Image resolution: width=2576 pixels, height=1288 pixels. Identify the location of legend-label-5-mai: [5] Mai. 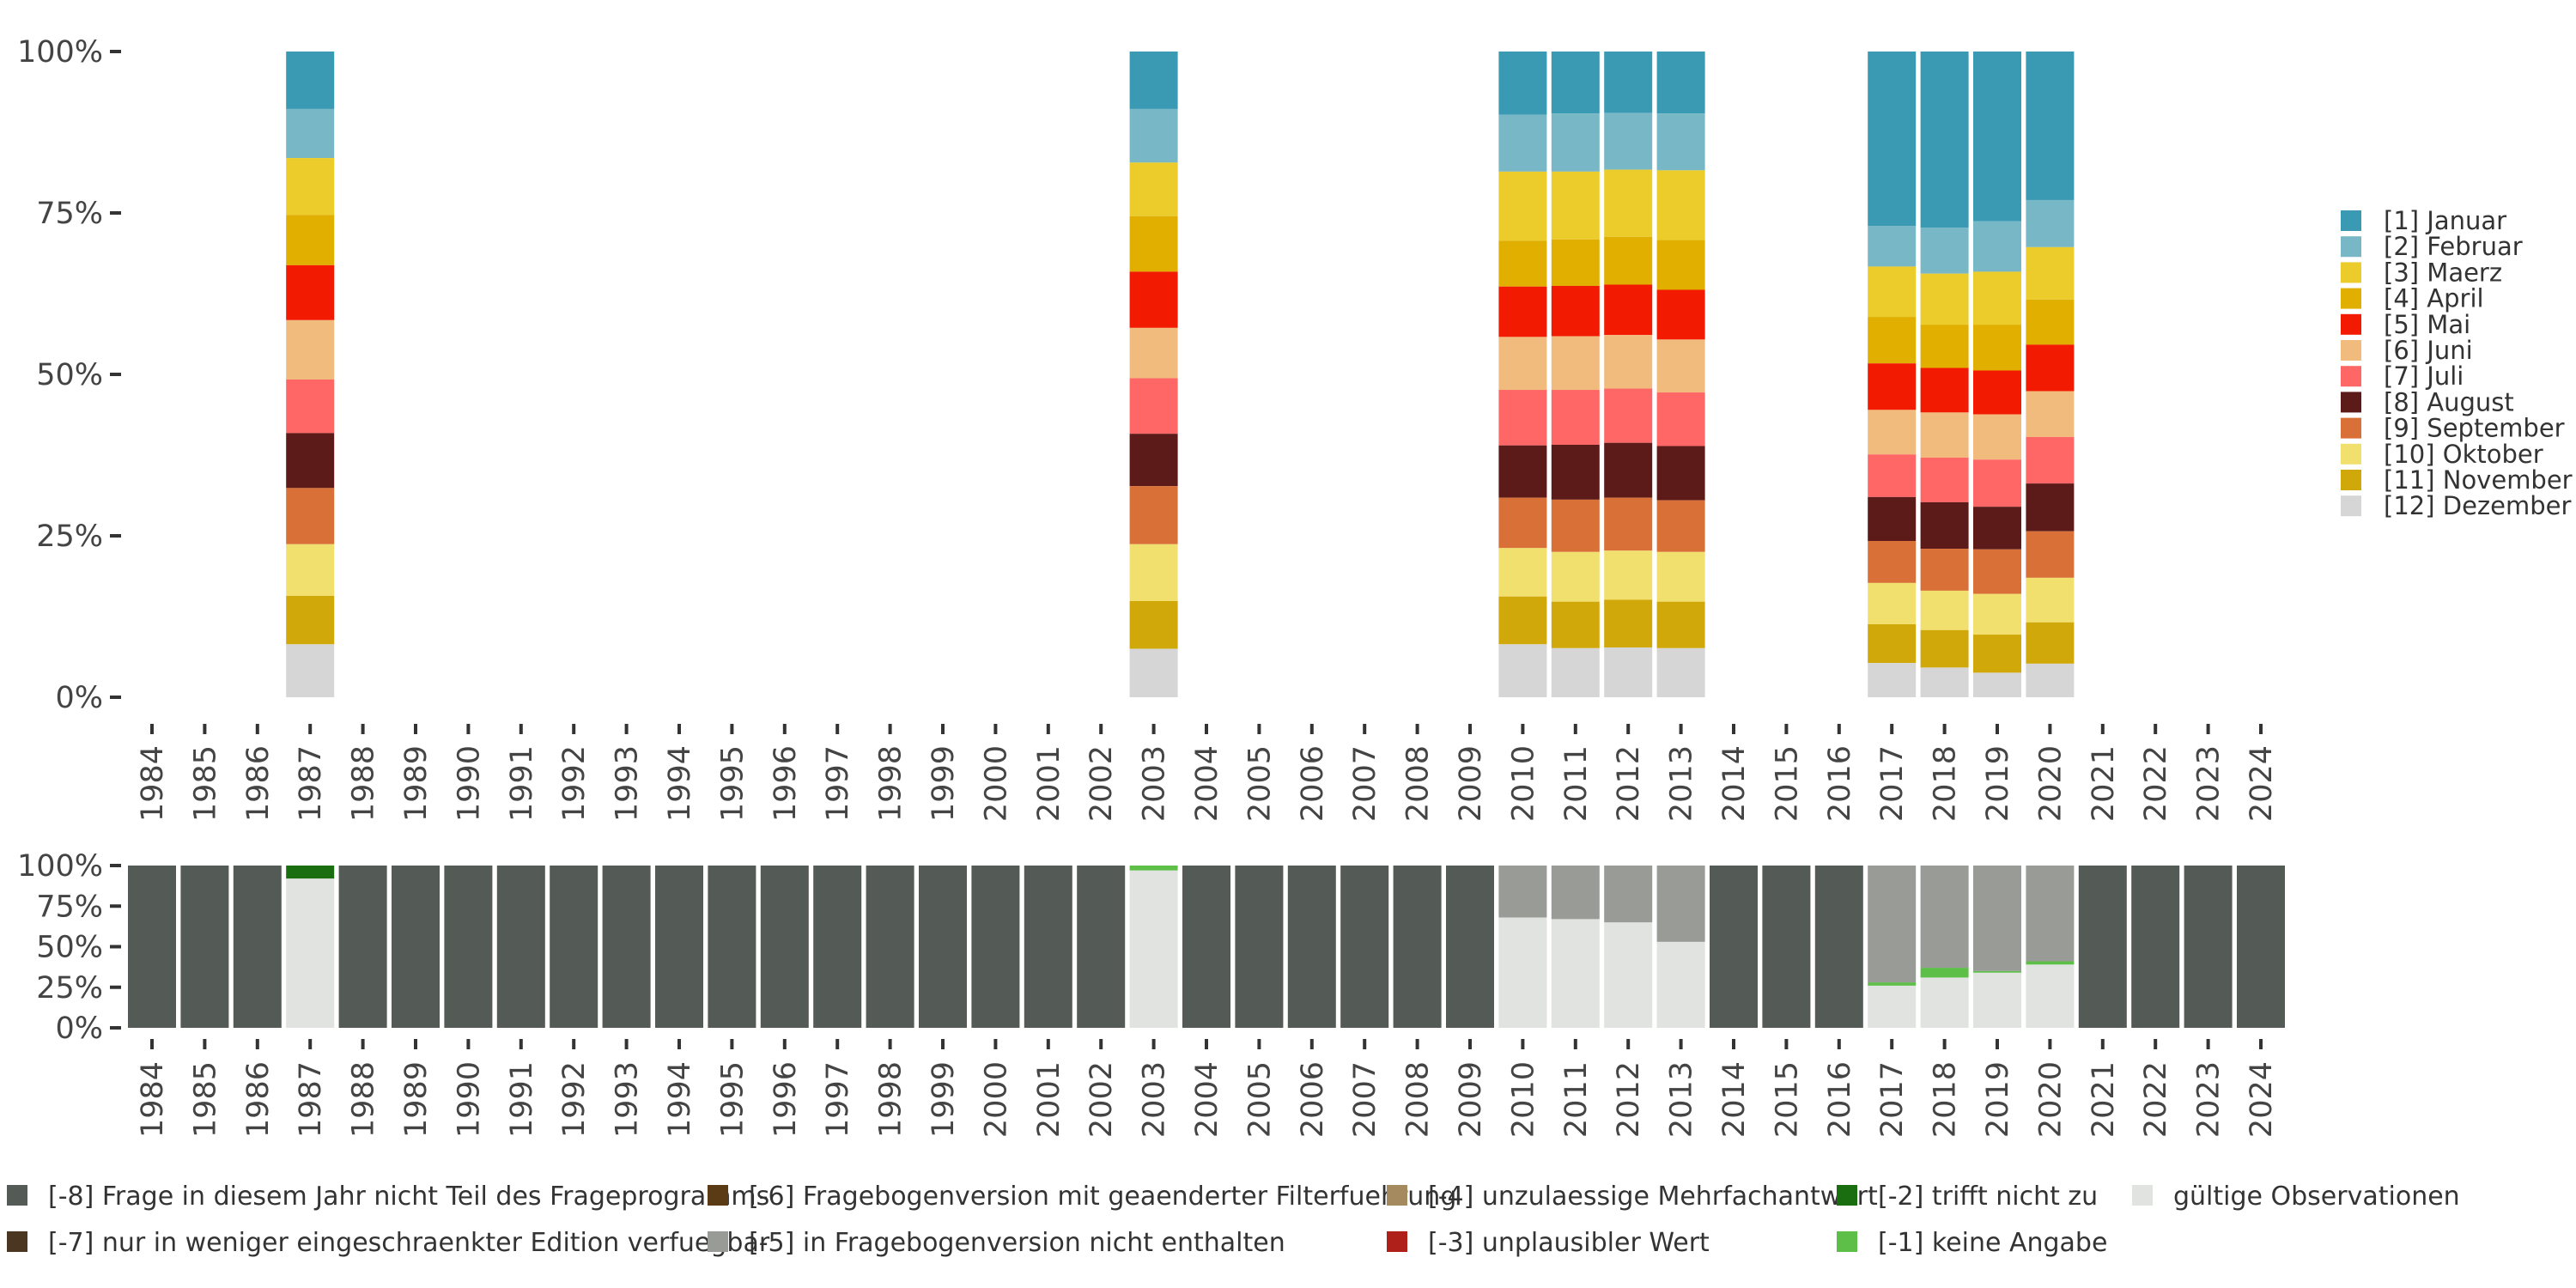
(2427, 324).